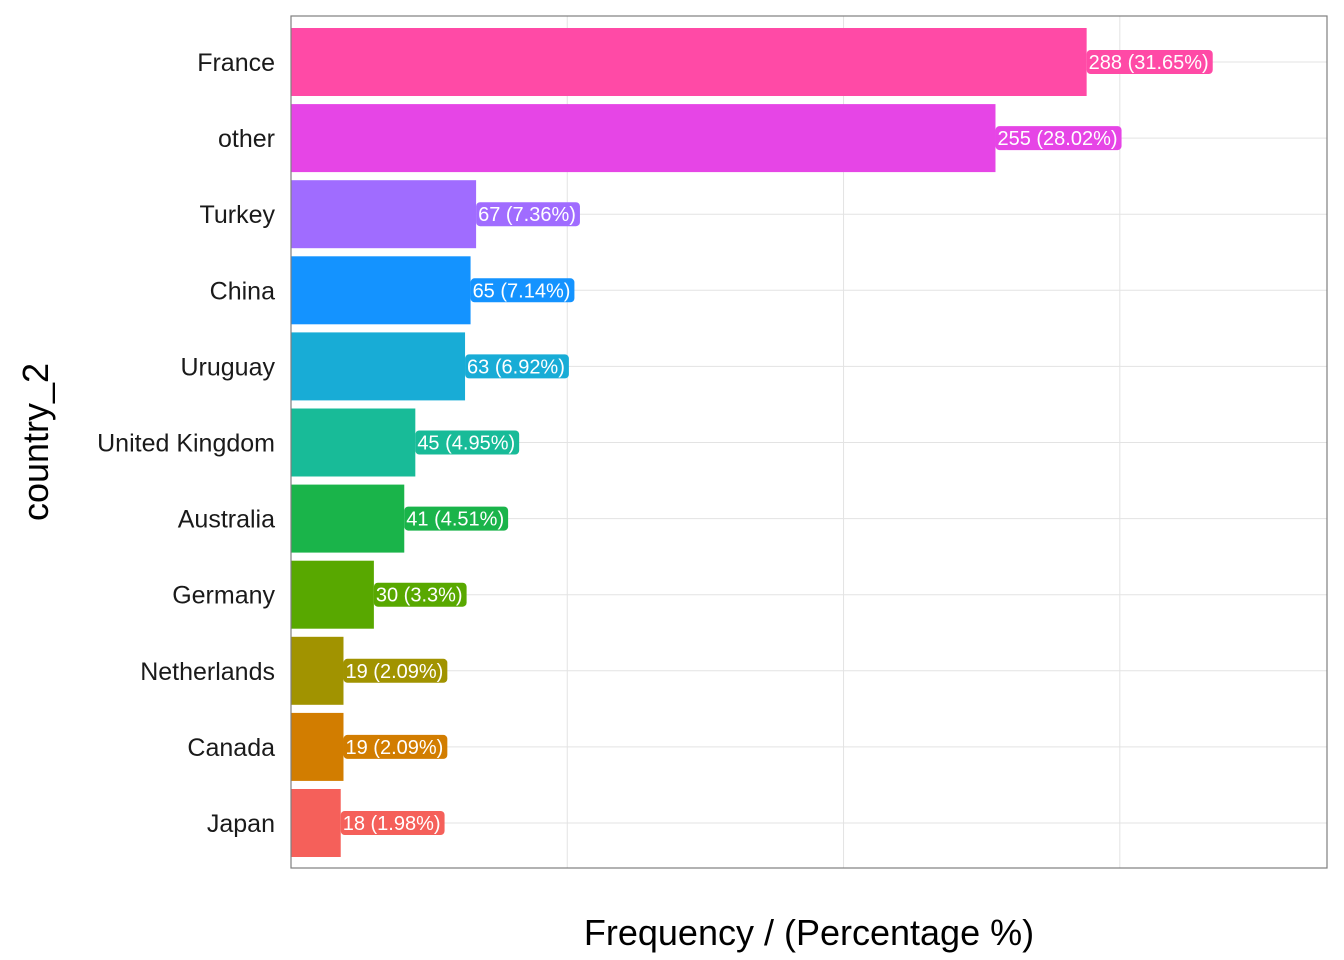  I want to click on bar-label: 65 (7.14%), so click(522, 290).